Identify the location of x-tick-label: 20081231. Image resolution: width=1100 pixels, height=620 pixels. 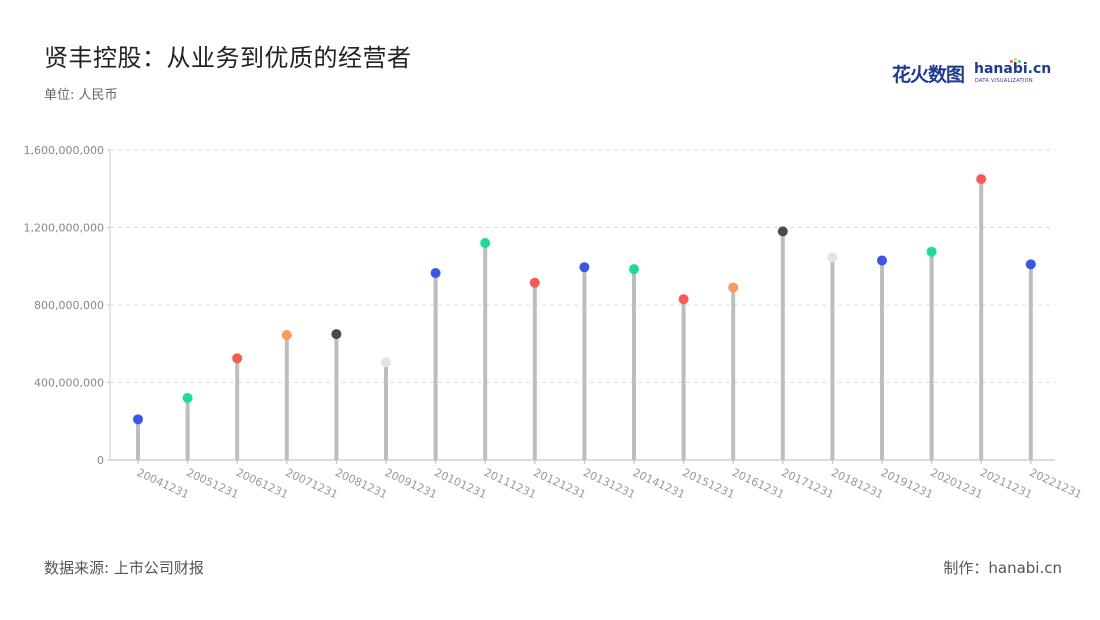
(361, 483).